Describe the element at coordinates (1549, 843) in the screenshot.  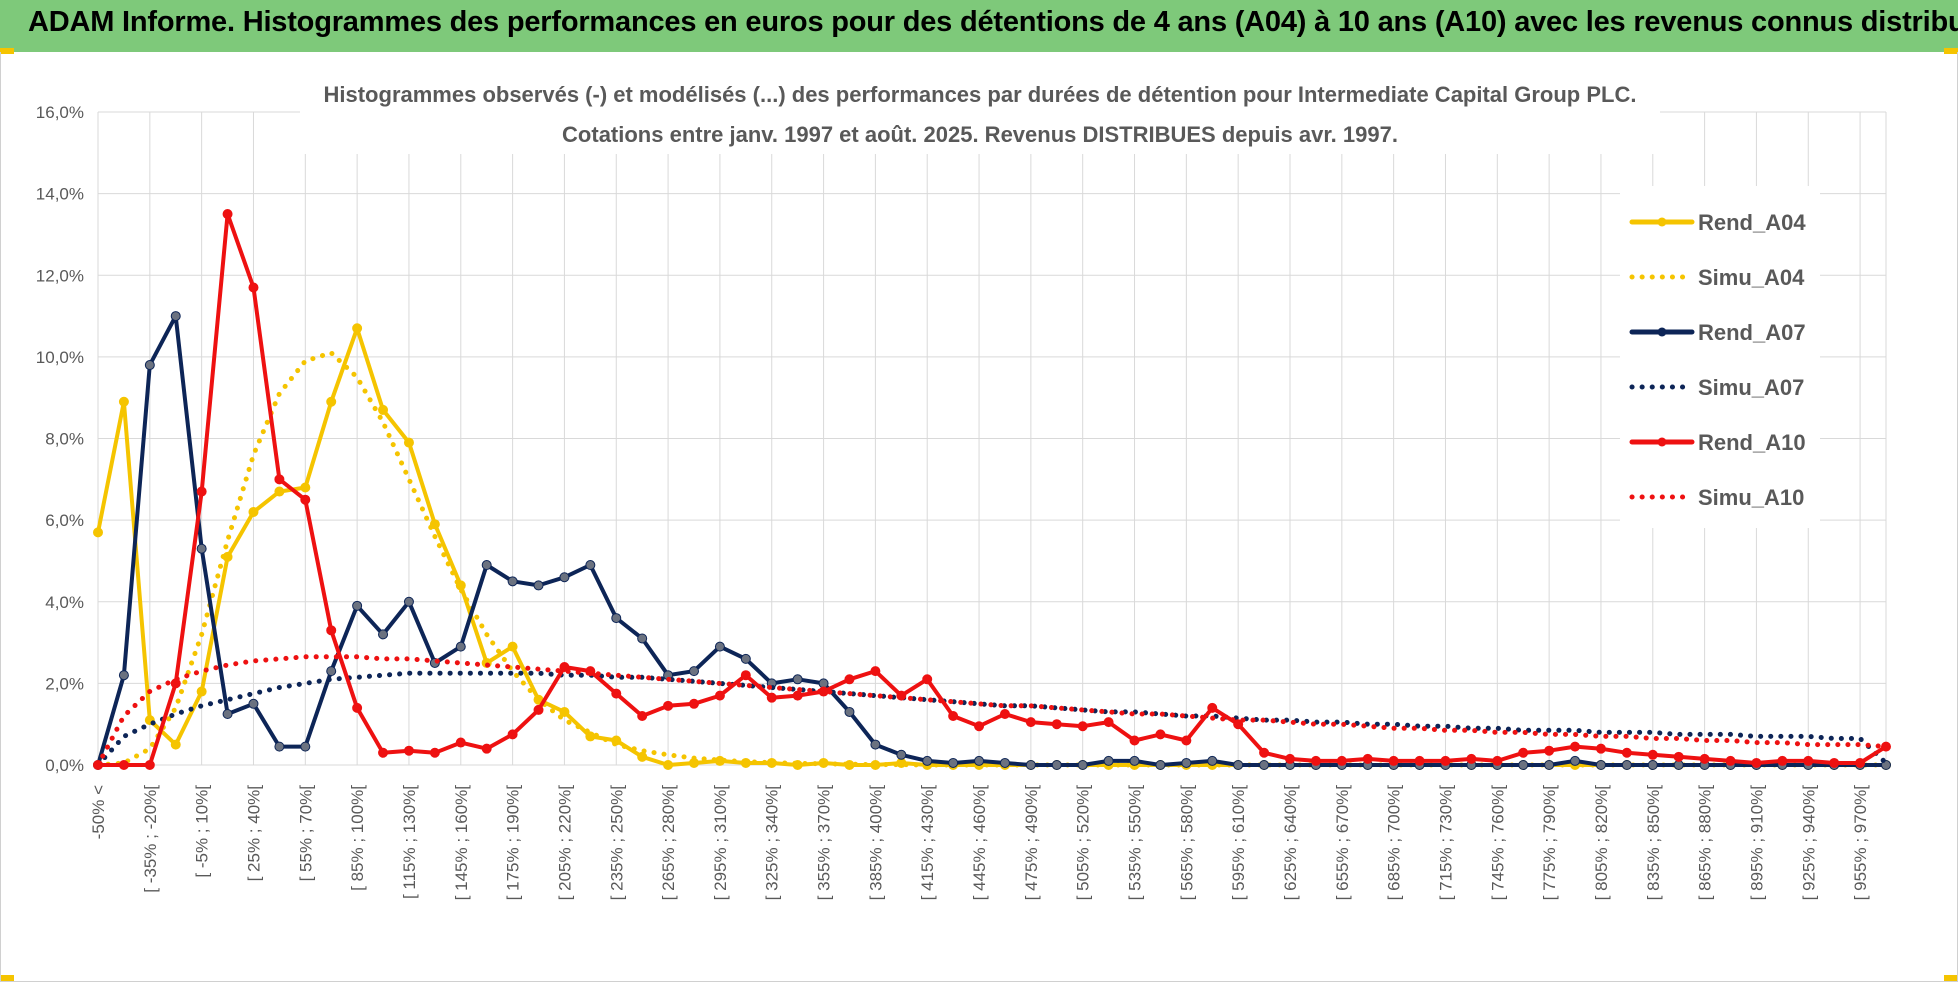
I see `x-tick-label: [ 775% ; 790%[` at that location.